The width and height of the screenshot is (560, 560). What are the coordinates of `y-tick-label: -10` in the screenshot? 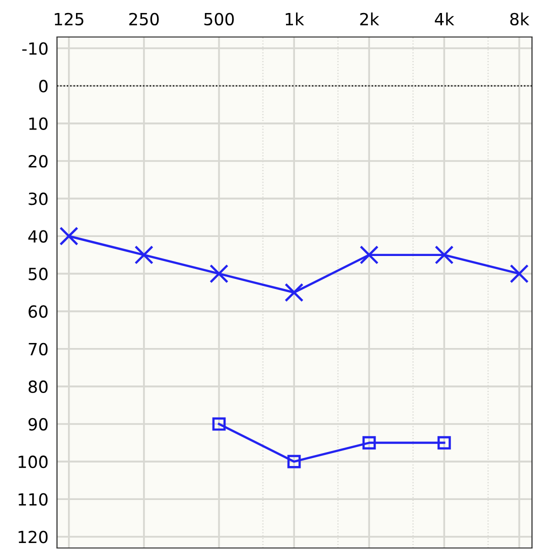 It's located at (35, 48).